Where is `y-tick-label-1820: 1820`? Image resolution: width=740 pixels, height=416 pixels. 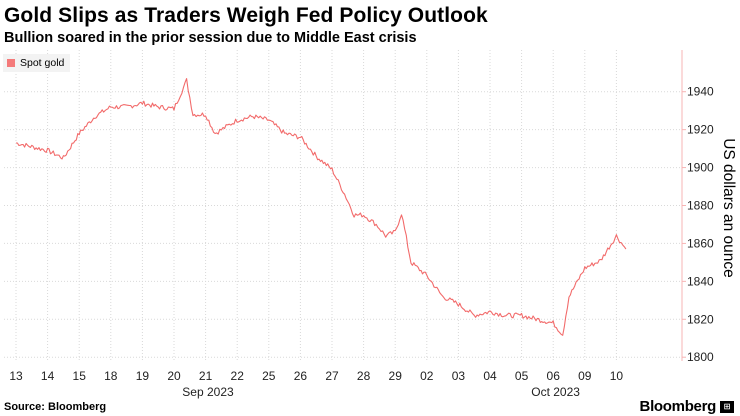
y-tick-label-1820: 1820 is located at coordinates (700, 319).